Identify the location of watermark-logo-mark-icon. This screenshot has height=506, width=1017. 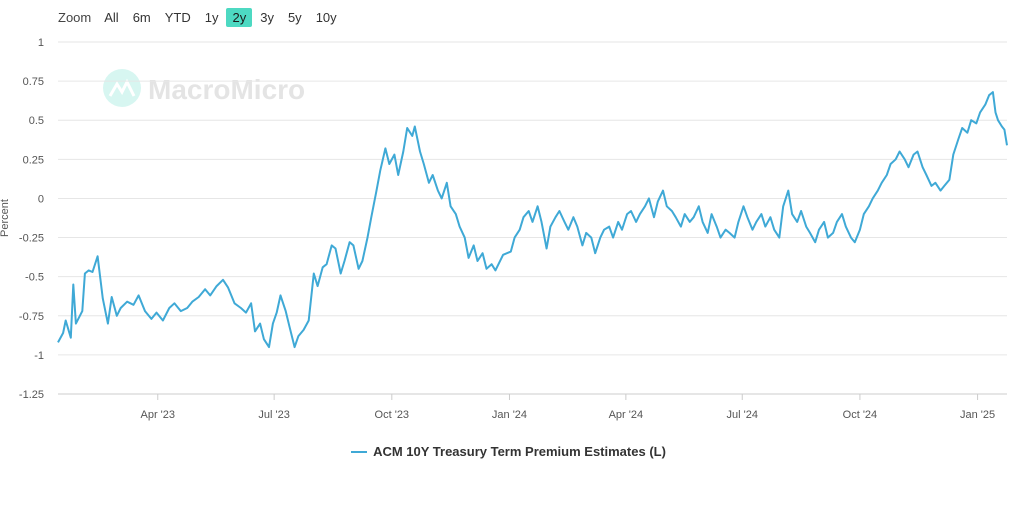
(122, 87).